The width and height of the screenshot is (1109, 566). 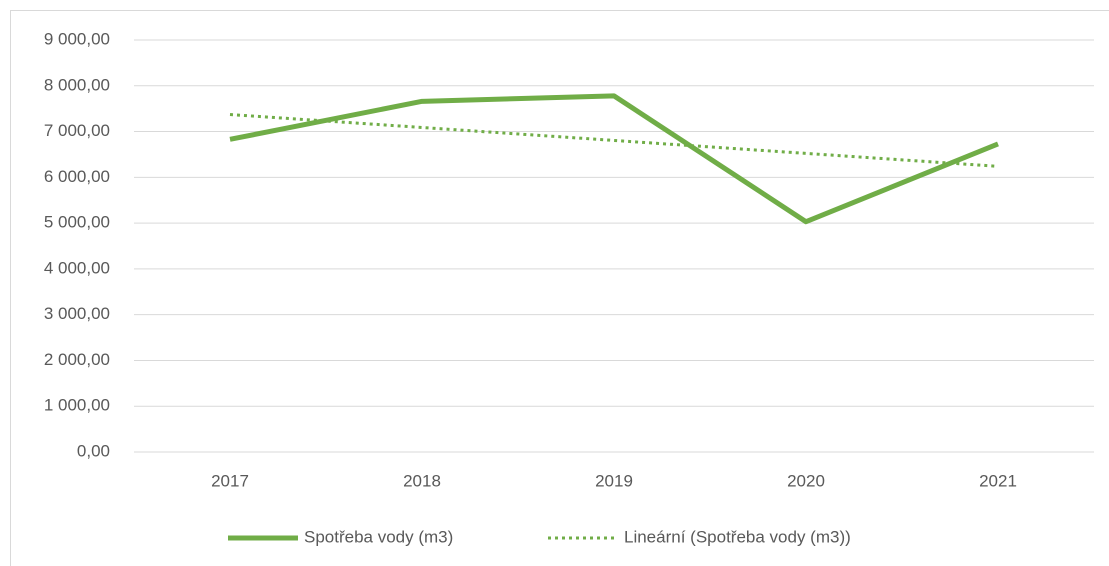 What do you see at coordinates (737, 536) in the screenshot?
I see `legend-label: Lineární (Spotřeba vody (m3))` at bounding box center [737, 536].